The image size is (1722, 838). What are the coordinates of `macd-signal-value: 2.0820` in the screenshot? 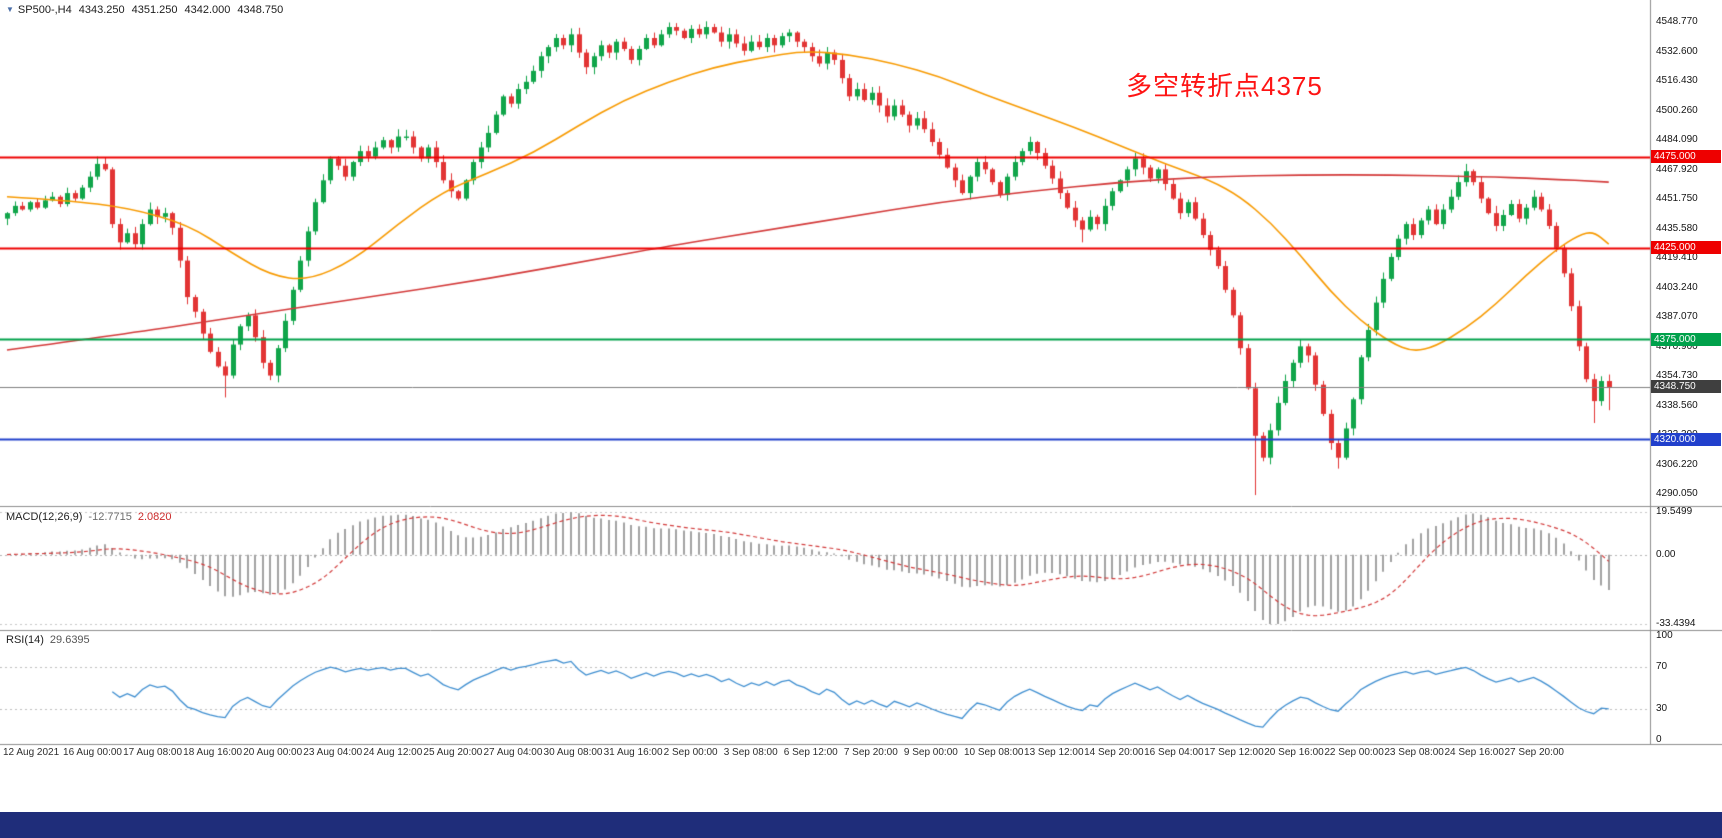 It's located at (154, 517).